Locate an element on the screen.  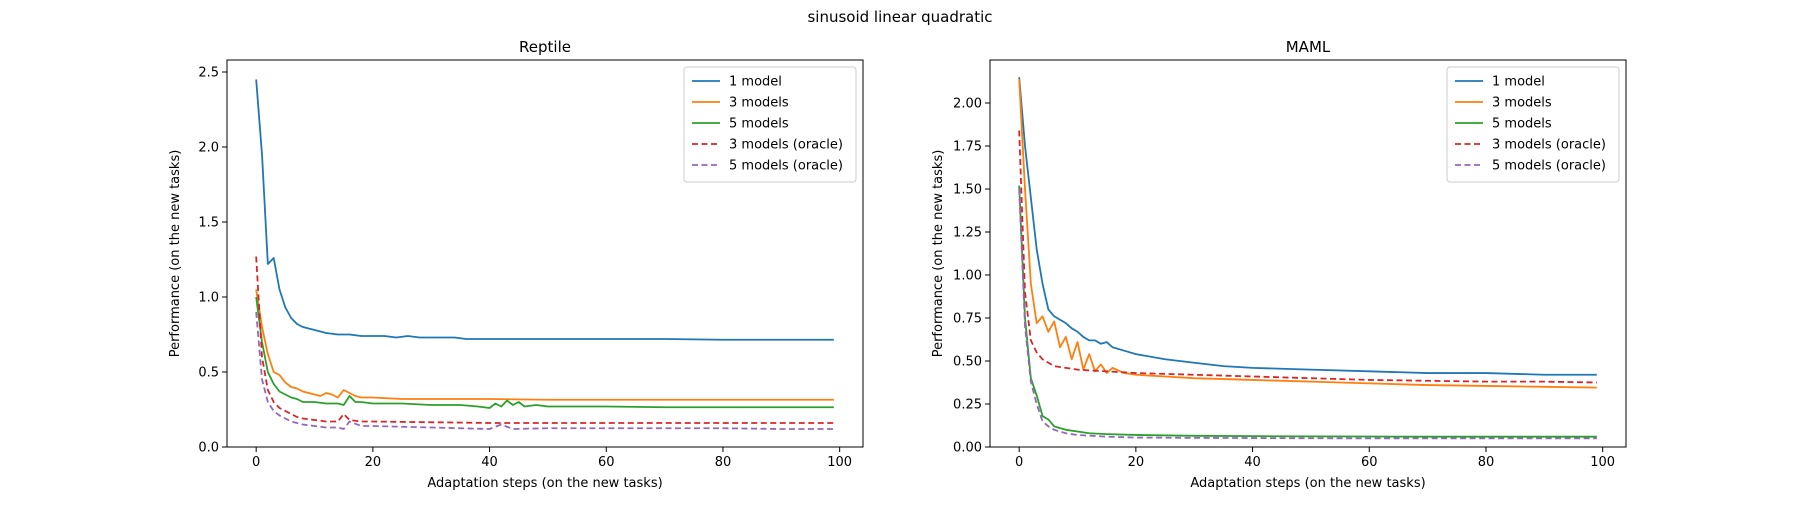
reptile-ytick-label: 1.5 is located at coordinates (208, 223).